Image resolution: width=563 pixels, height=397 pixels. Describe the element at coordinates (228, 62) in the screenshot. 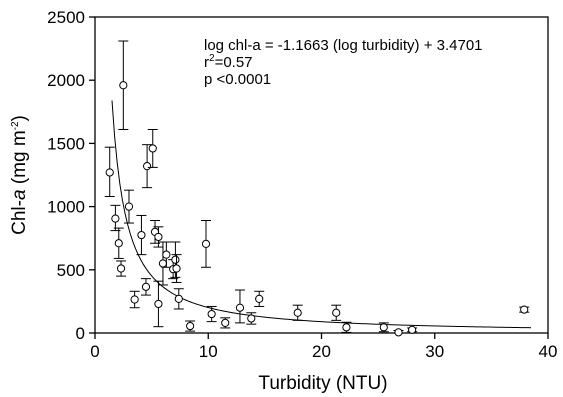

I see `annotation-r-squared: r2=0.57` at that location.